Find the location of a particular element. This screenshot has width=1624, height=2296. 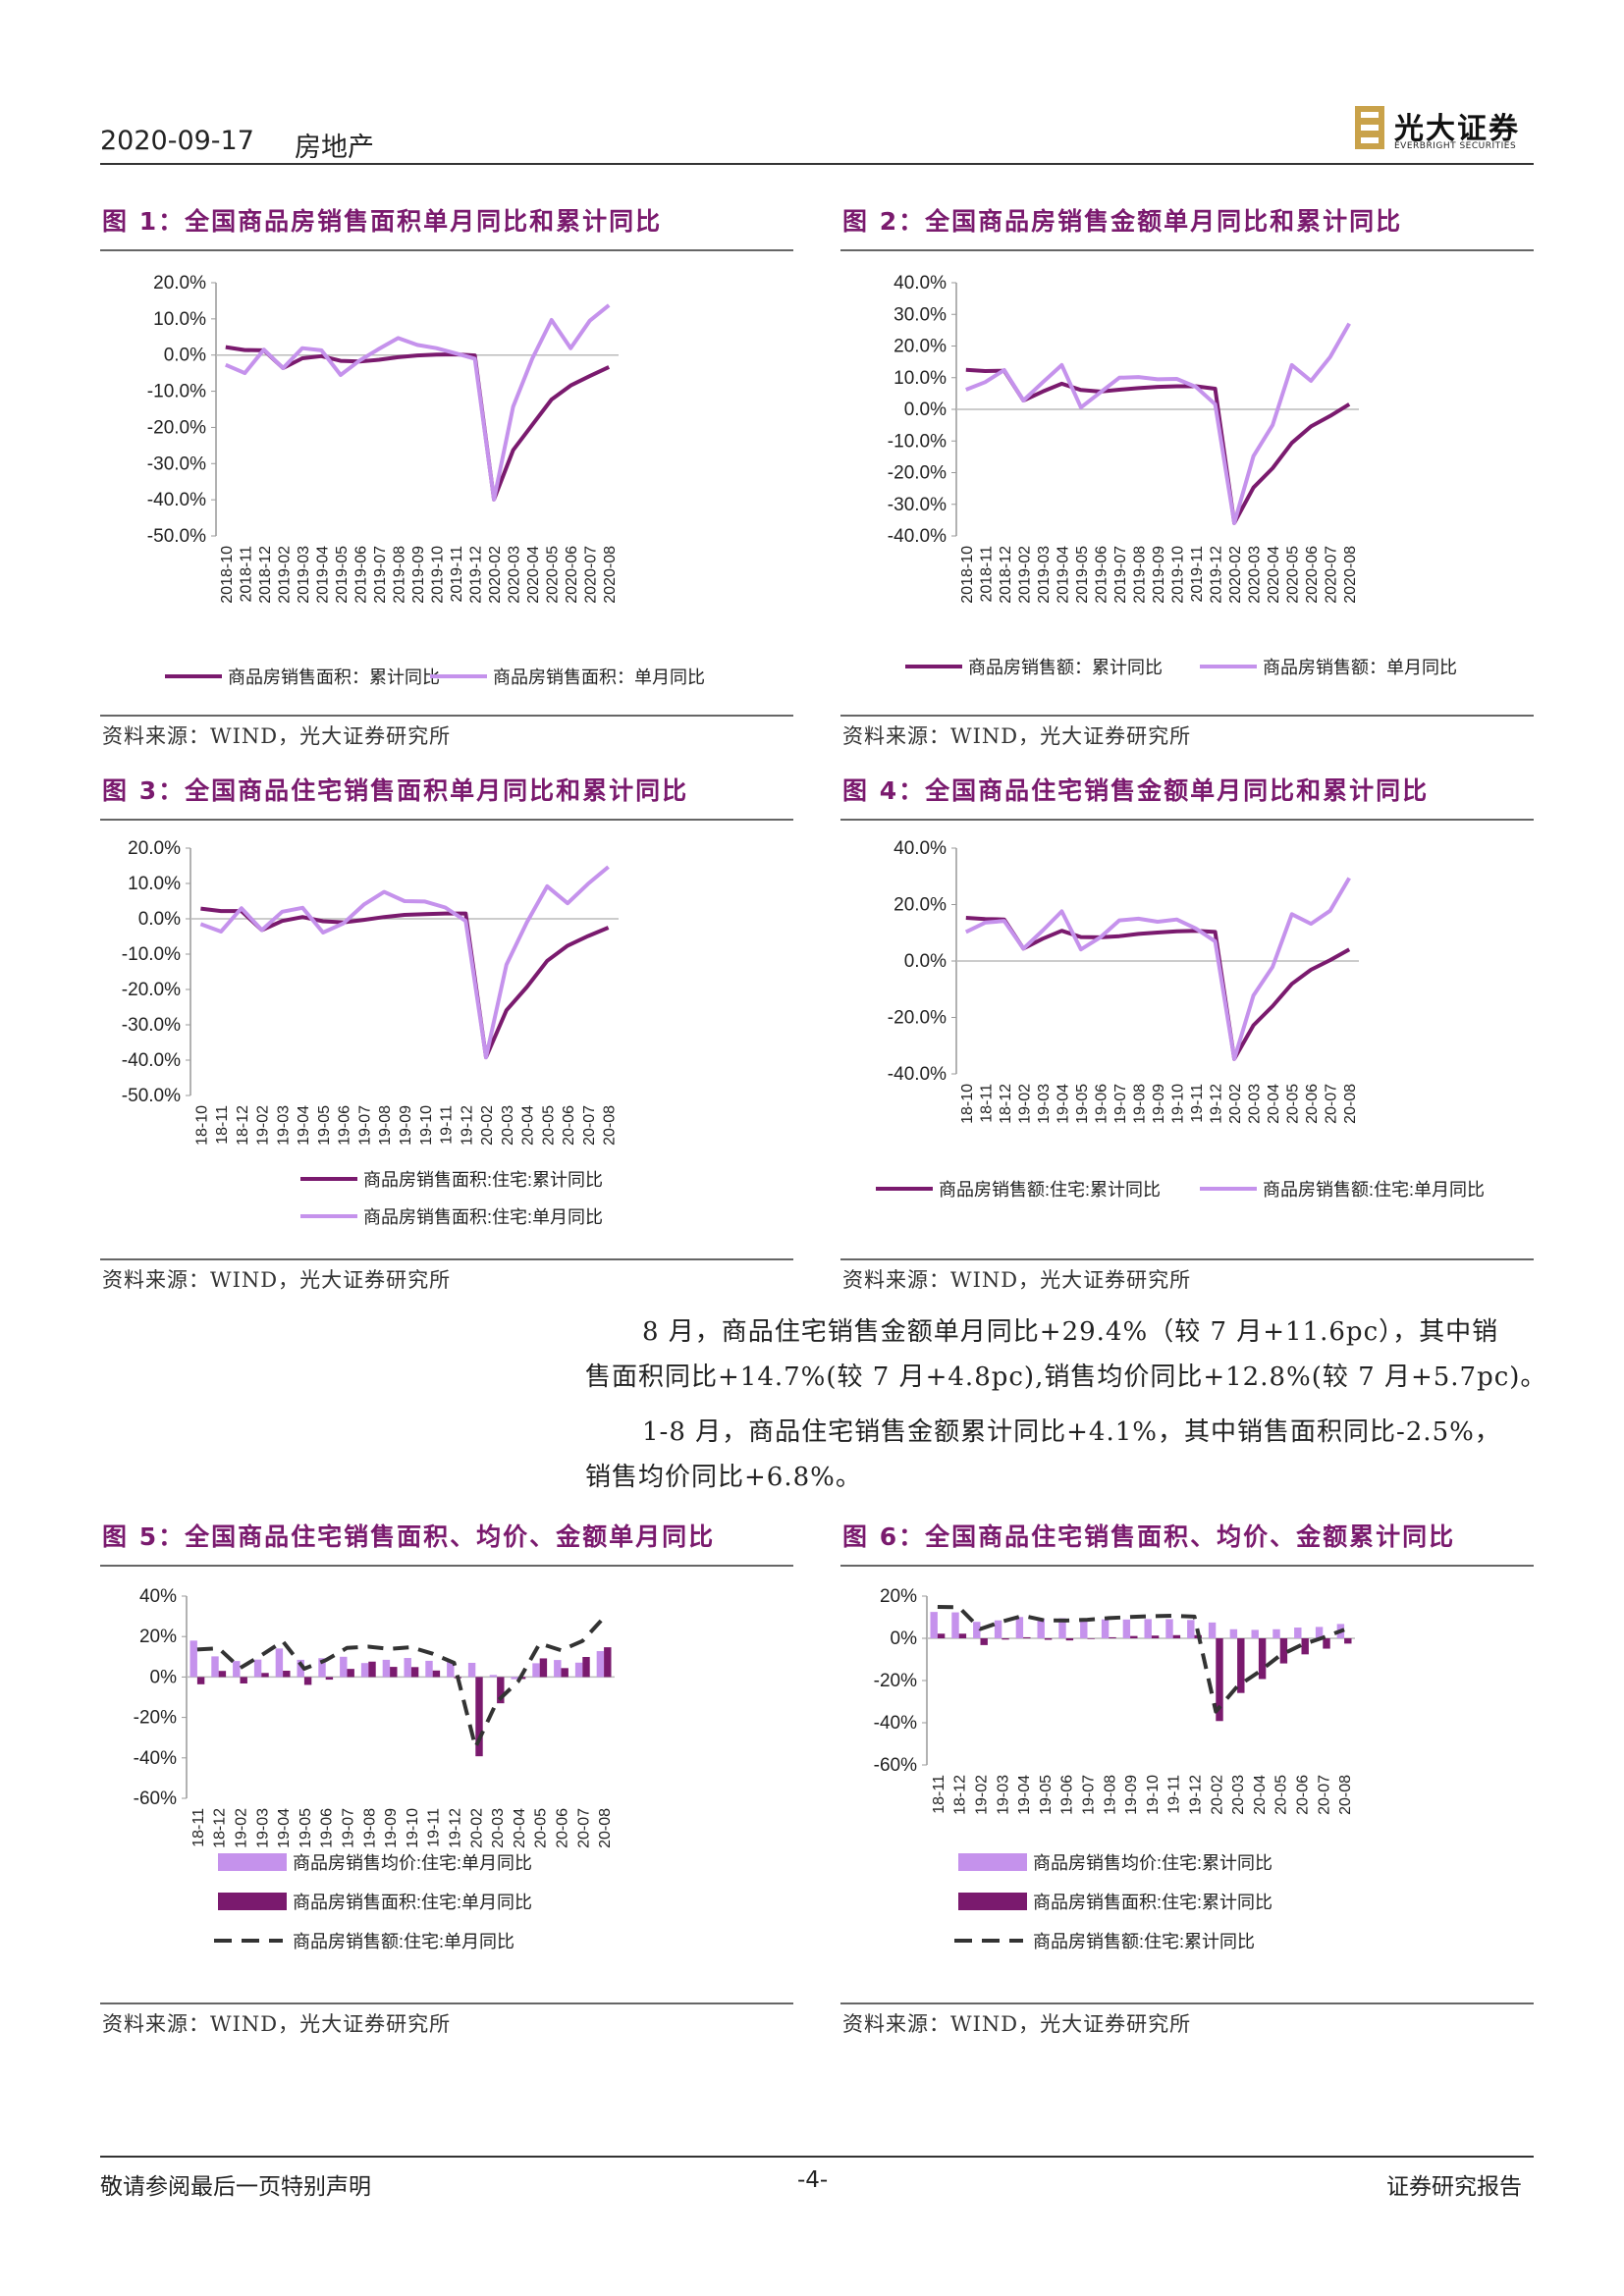

chart-2-x-tick-label: 2018-10 is located at coordinates (967, 575).